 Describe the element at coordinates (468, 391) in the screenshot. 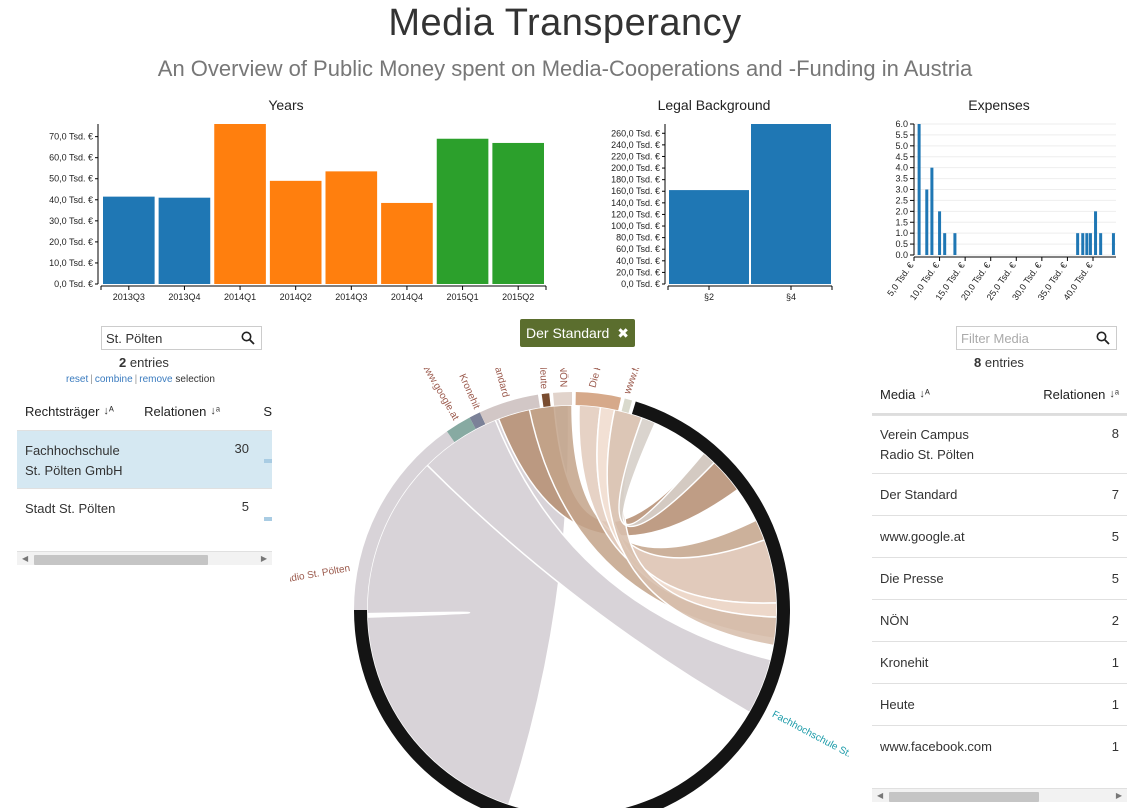

I see `chord-label-kronehit: Kronehit` at that location.